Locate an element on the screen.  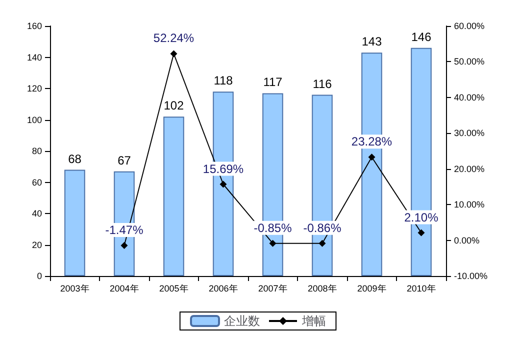
data-label: -1.47% is located at coordinates (124, 230).